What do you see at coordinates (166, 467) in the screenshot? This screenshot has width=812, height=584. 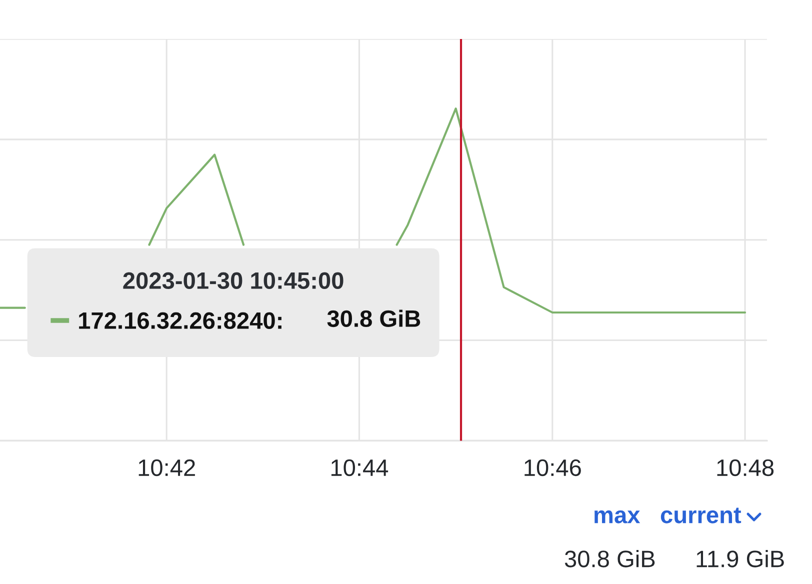 I see `x-tick-label: 10:42` at bounding box center [166, 467].